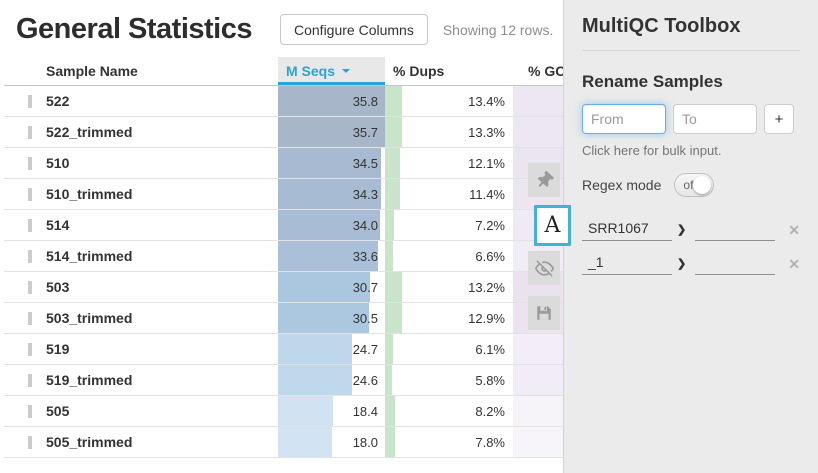  What do you see at coordinates (627, 230) in the screenshot?
I see `rename-entry-from: SRR1067` at bounding box center [627, 230].